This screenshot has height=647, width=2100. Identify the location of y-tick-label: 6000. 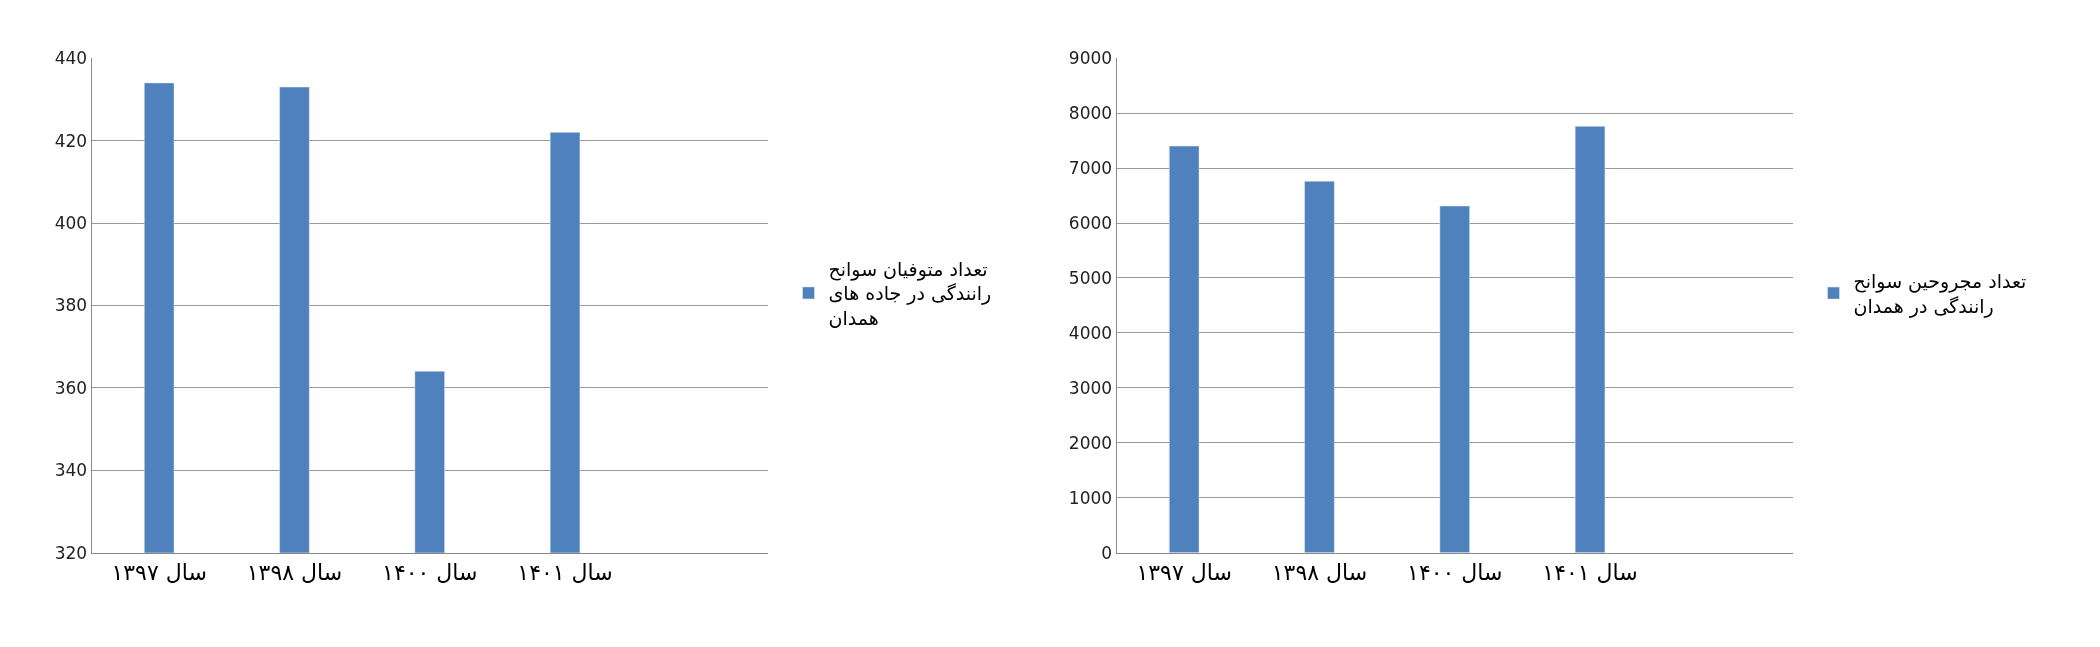
(1090, 222).